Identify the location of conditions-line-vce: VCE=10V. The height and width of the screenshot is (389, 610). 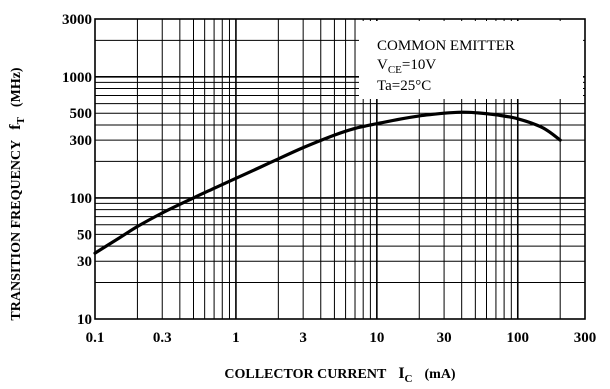
(406, 66).